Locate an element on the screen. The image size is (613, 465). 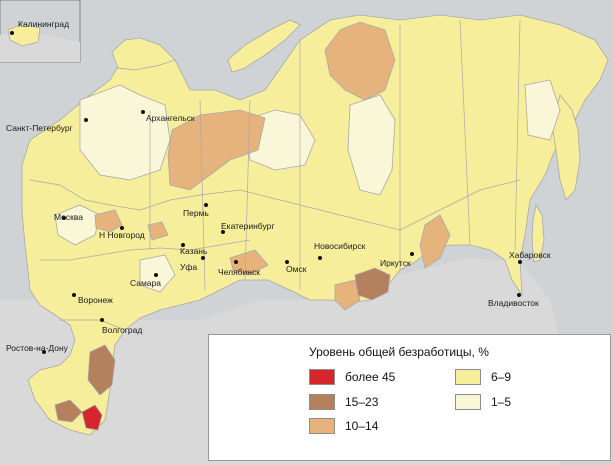
city-dot-khabarovsk is located at coordinates (520, 262).